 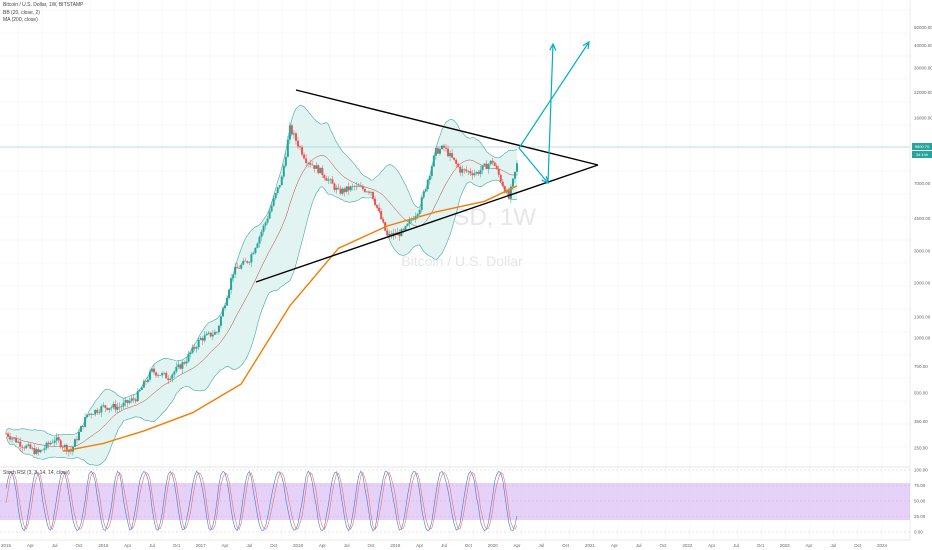 I want to click on x-axis-tick-label: Jul, so click(x=347, y=545).